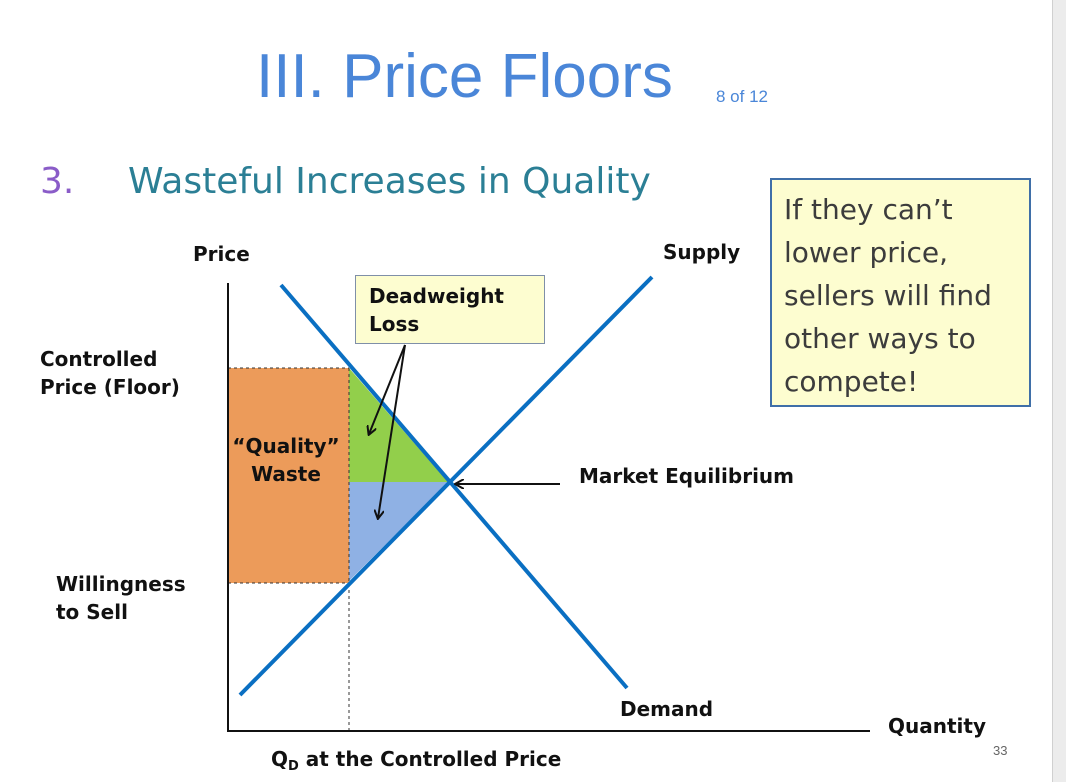  I want to click on slide-title: III. Price Floors, so click(464, 76).